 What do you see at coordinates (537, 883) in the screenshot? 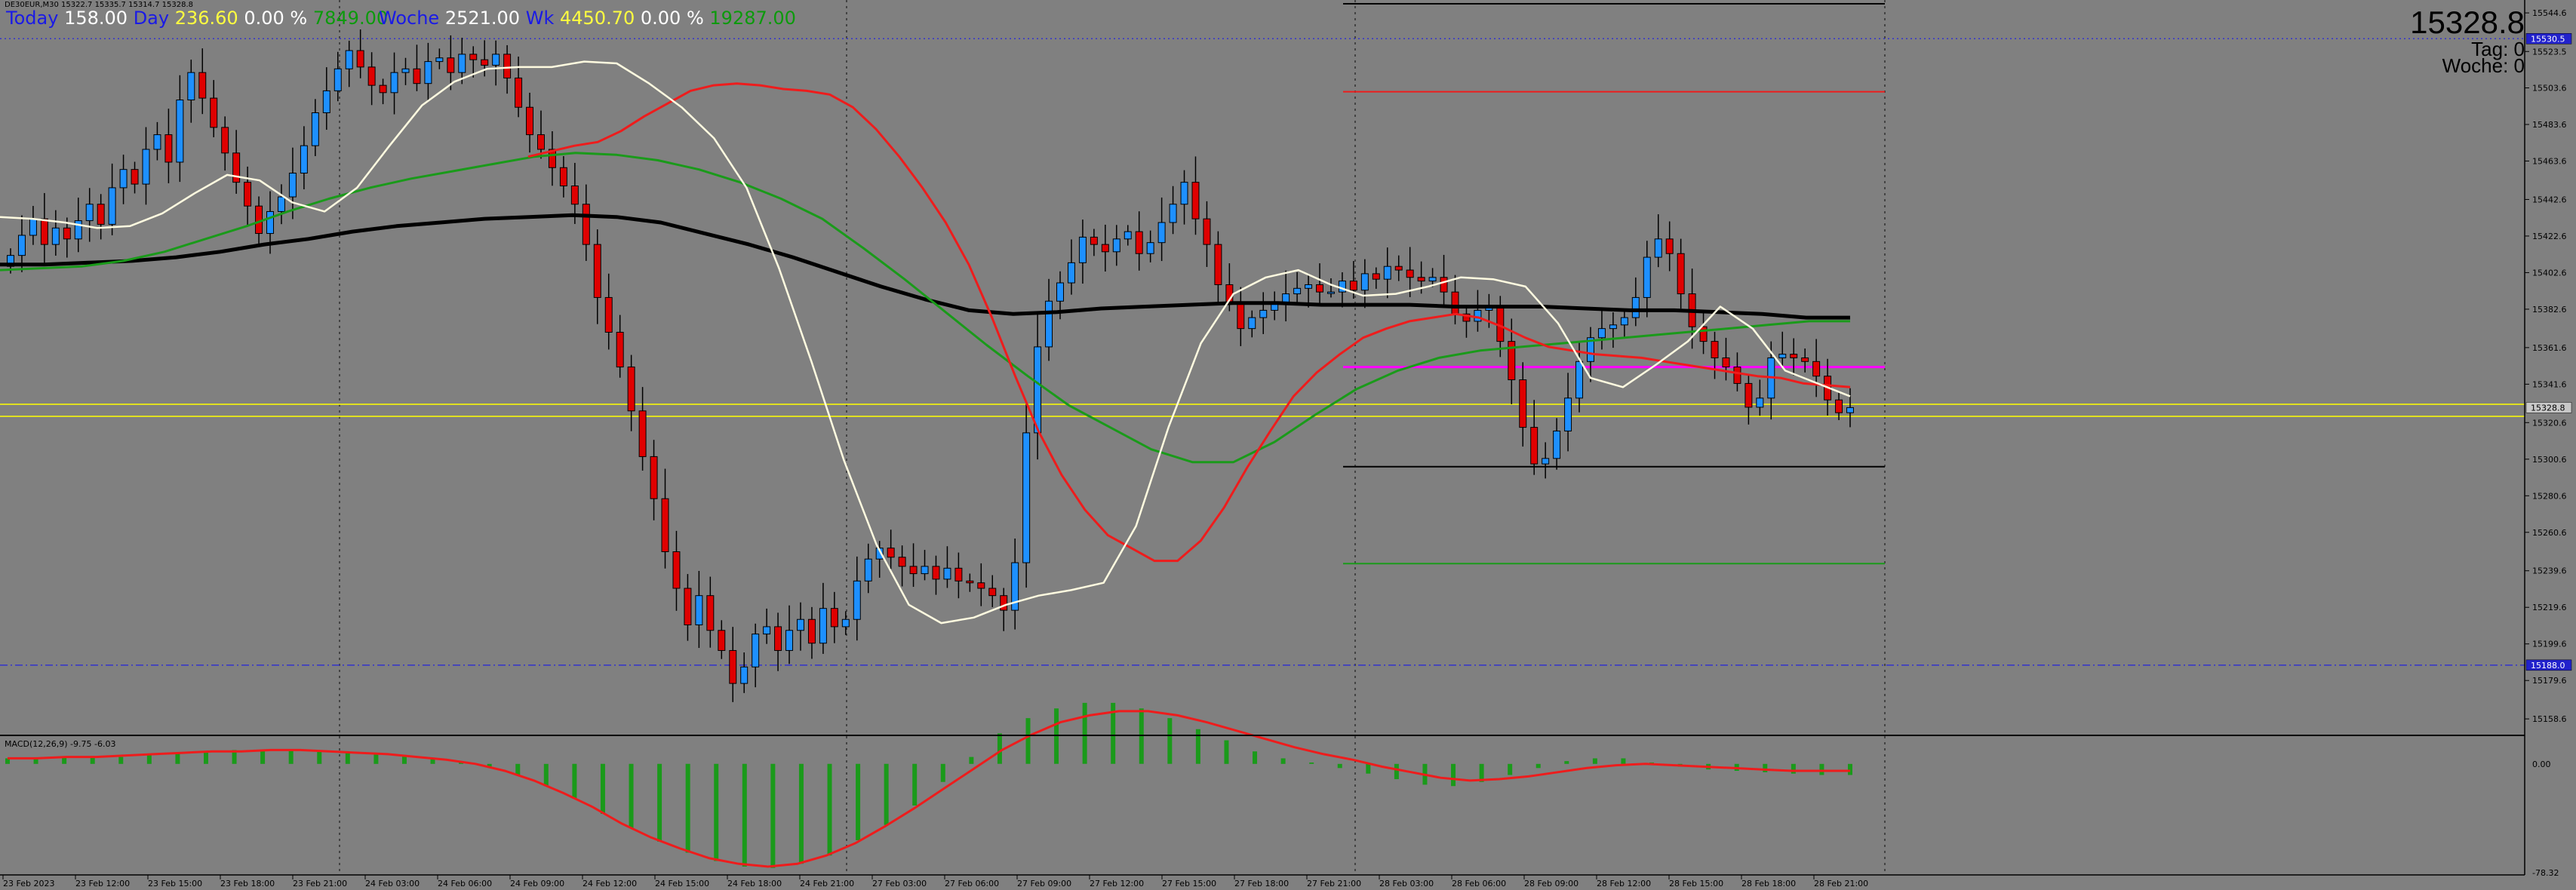
I see `time-tick-label-7: 24 Feb 09:00` at bounding box center [537, 883].